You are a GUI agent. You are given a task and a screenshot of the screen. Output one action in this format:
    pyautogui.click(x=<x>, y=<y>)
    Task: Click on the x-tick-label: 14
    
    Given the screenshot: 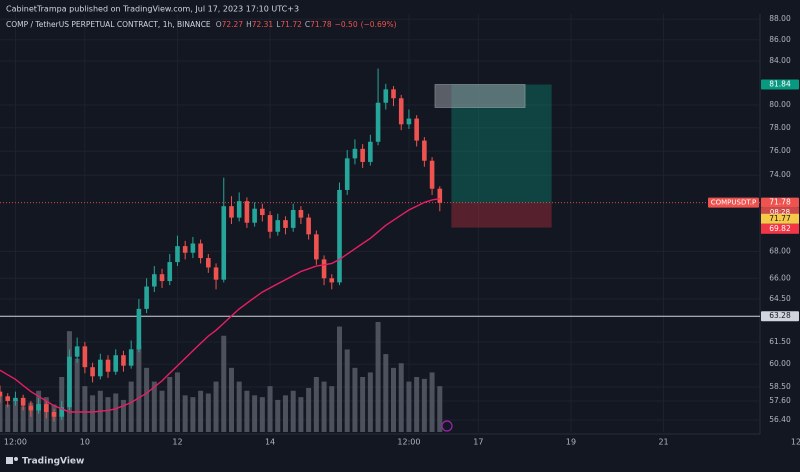 What is the action you would take?
    pyautogui.click(x=270, y=442)
    